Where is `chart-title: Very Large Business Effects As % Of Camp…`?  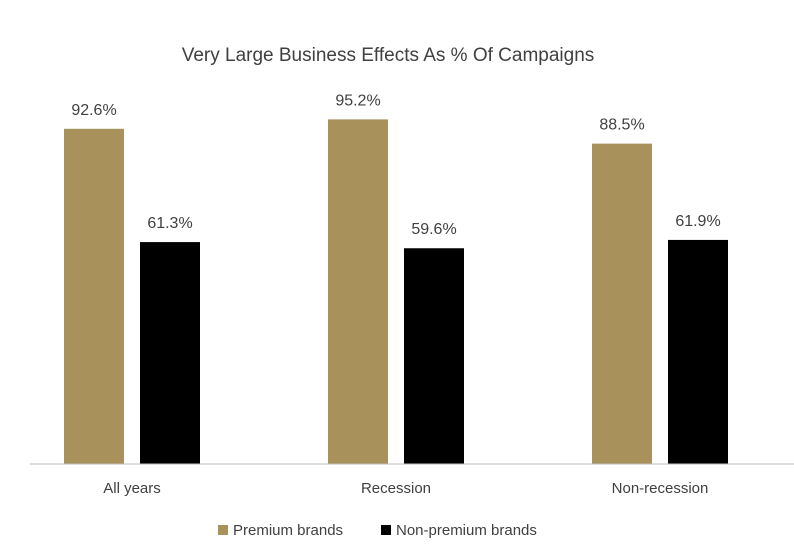
chart-title: Very Large Business Effects As % Of Camp… is located at coordinates (388, 55).